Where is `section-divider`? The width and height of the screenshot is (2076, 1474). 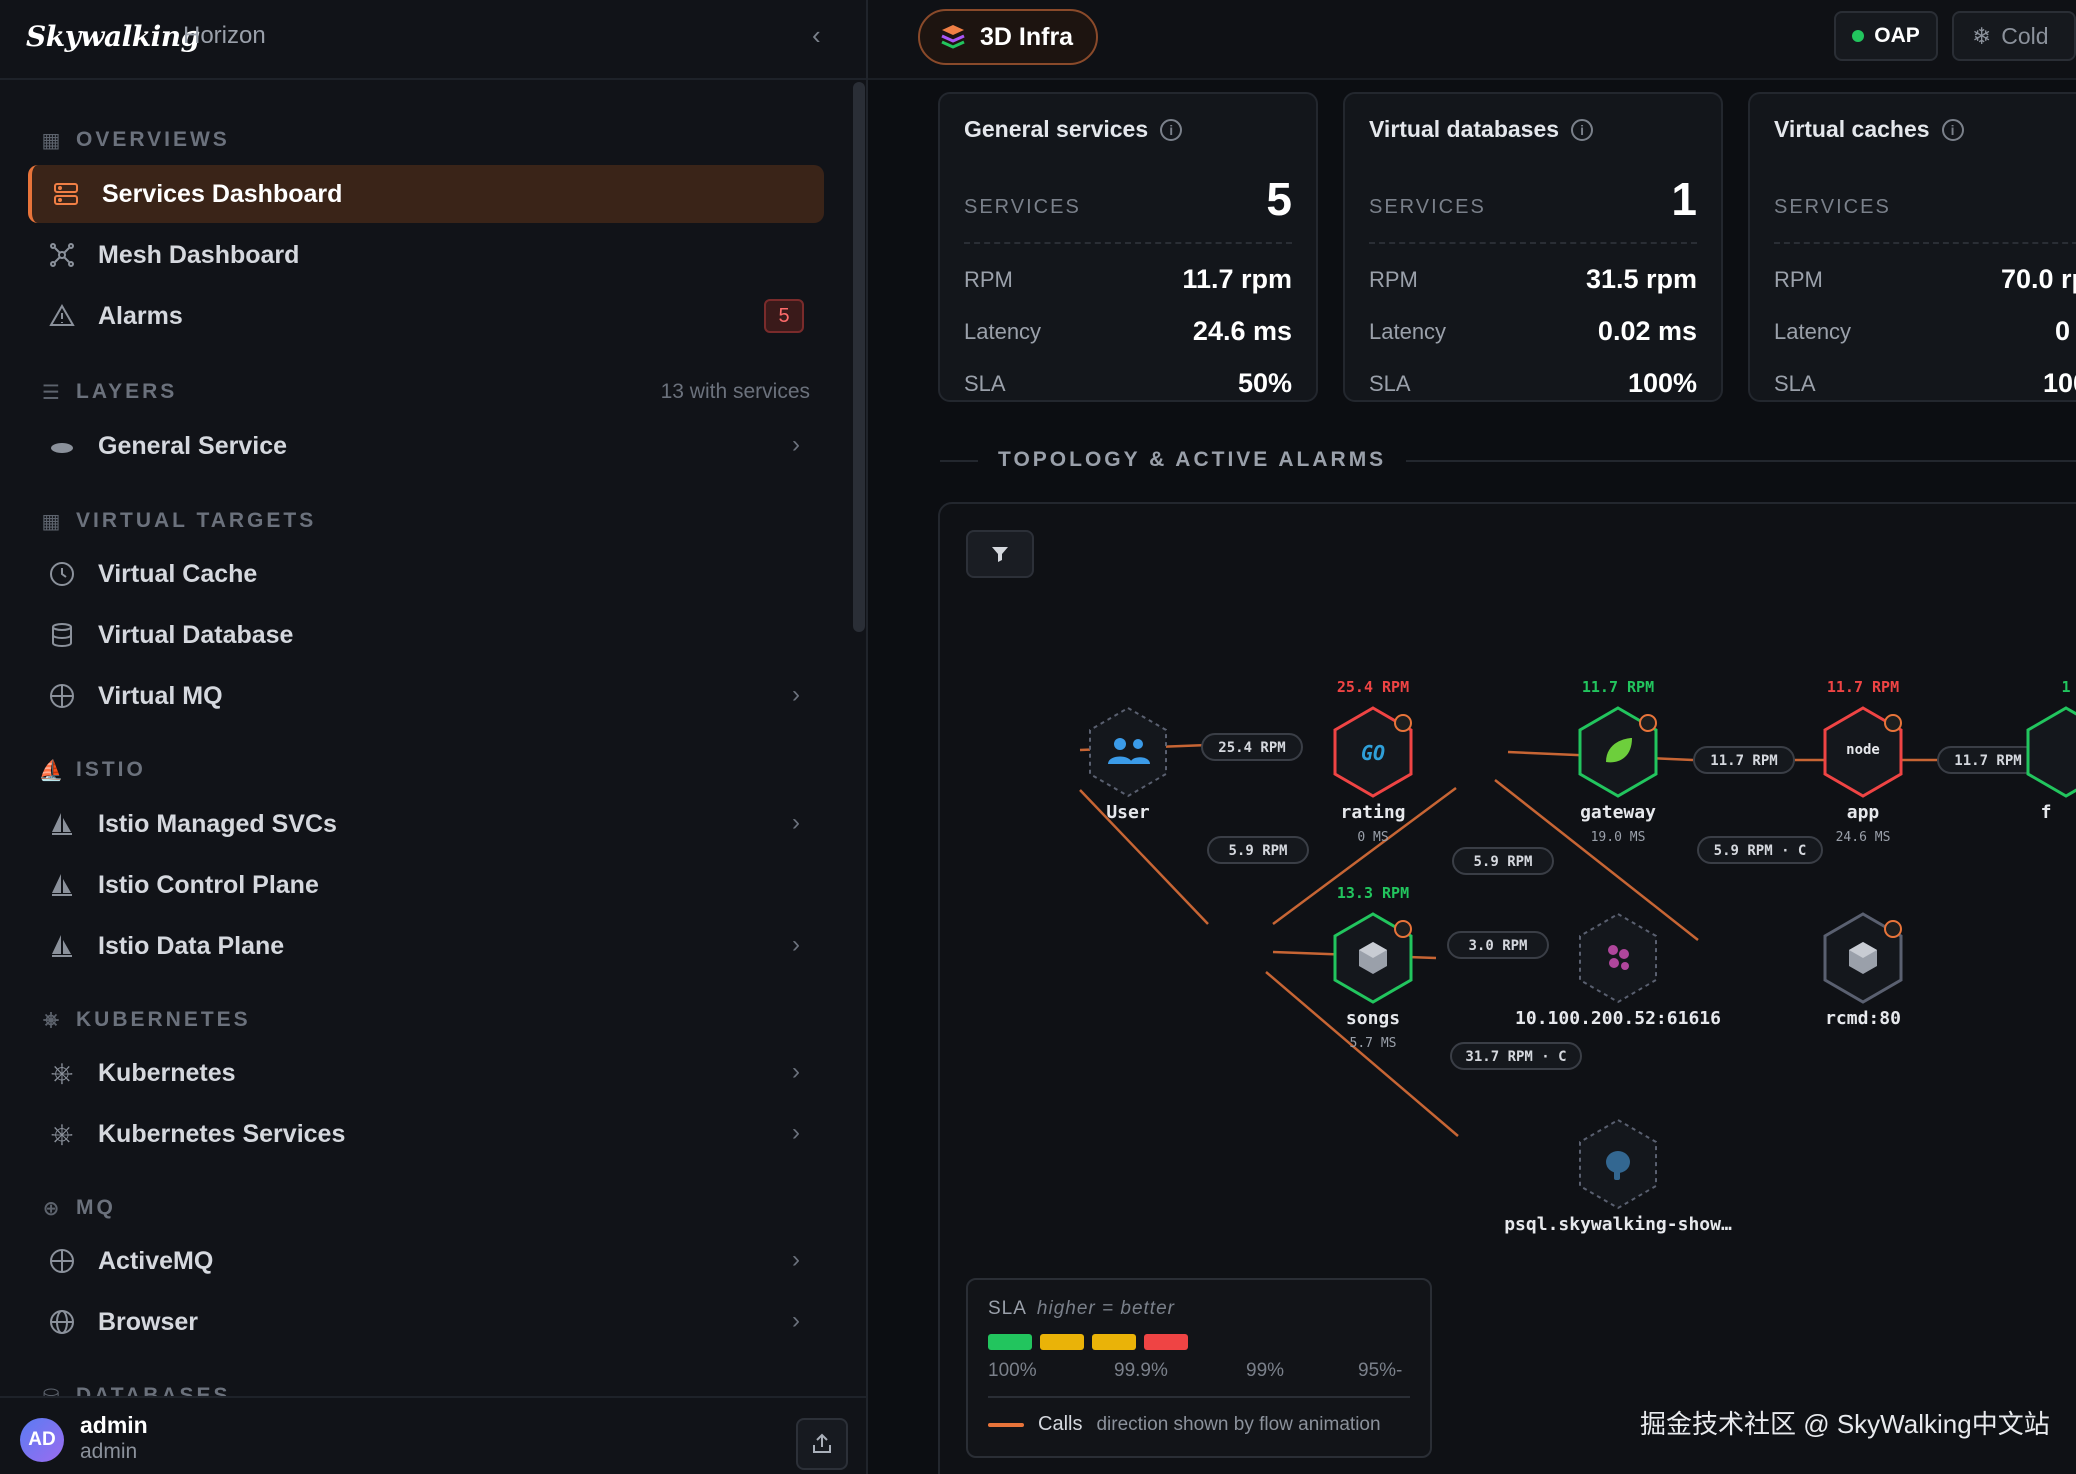
section-divider is located at coordinates (1508, 461).